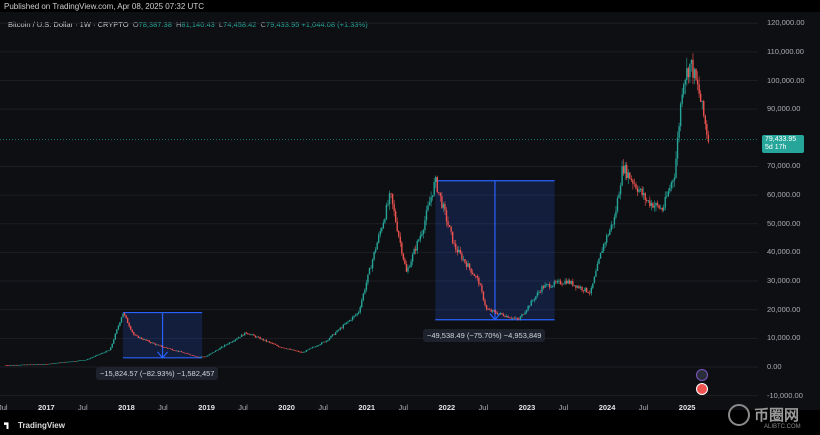  I want to click on time-tick-label: 2020, so click(286, 407).